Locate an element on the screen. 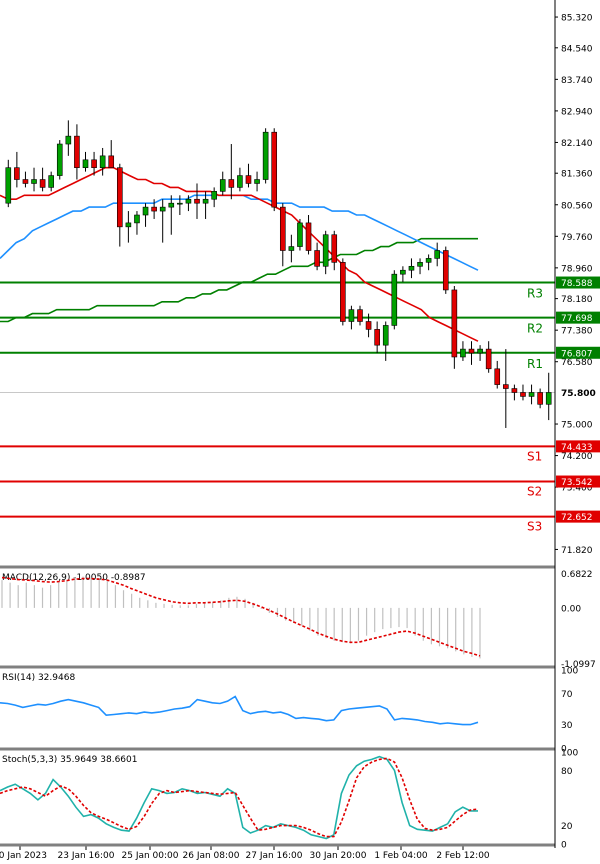  stoch-label: Stoch(5,3,3) 35.9649 38.6601 is located at coordinates (69, 760).